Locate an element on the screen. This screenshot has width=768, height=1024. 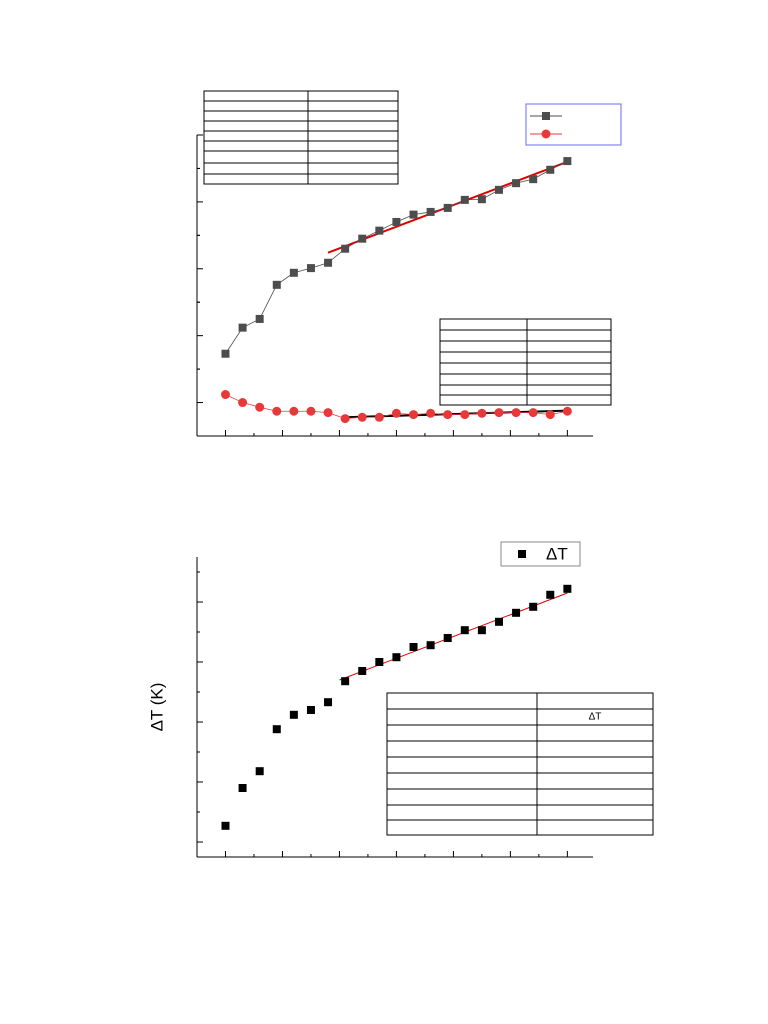
table-header: ΔT is located at coordinates (595, 717).